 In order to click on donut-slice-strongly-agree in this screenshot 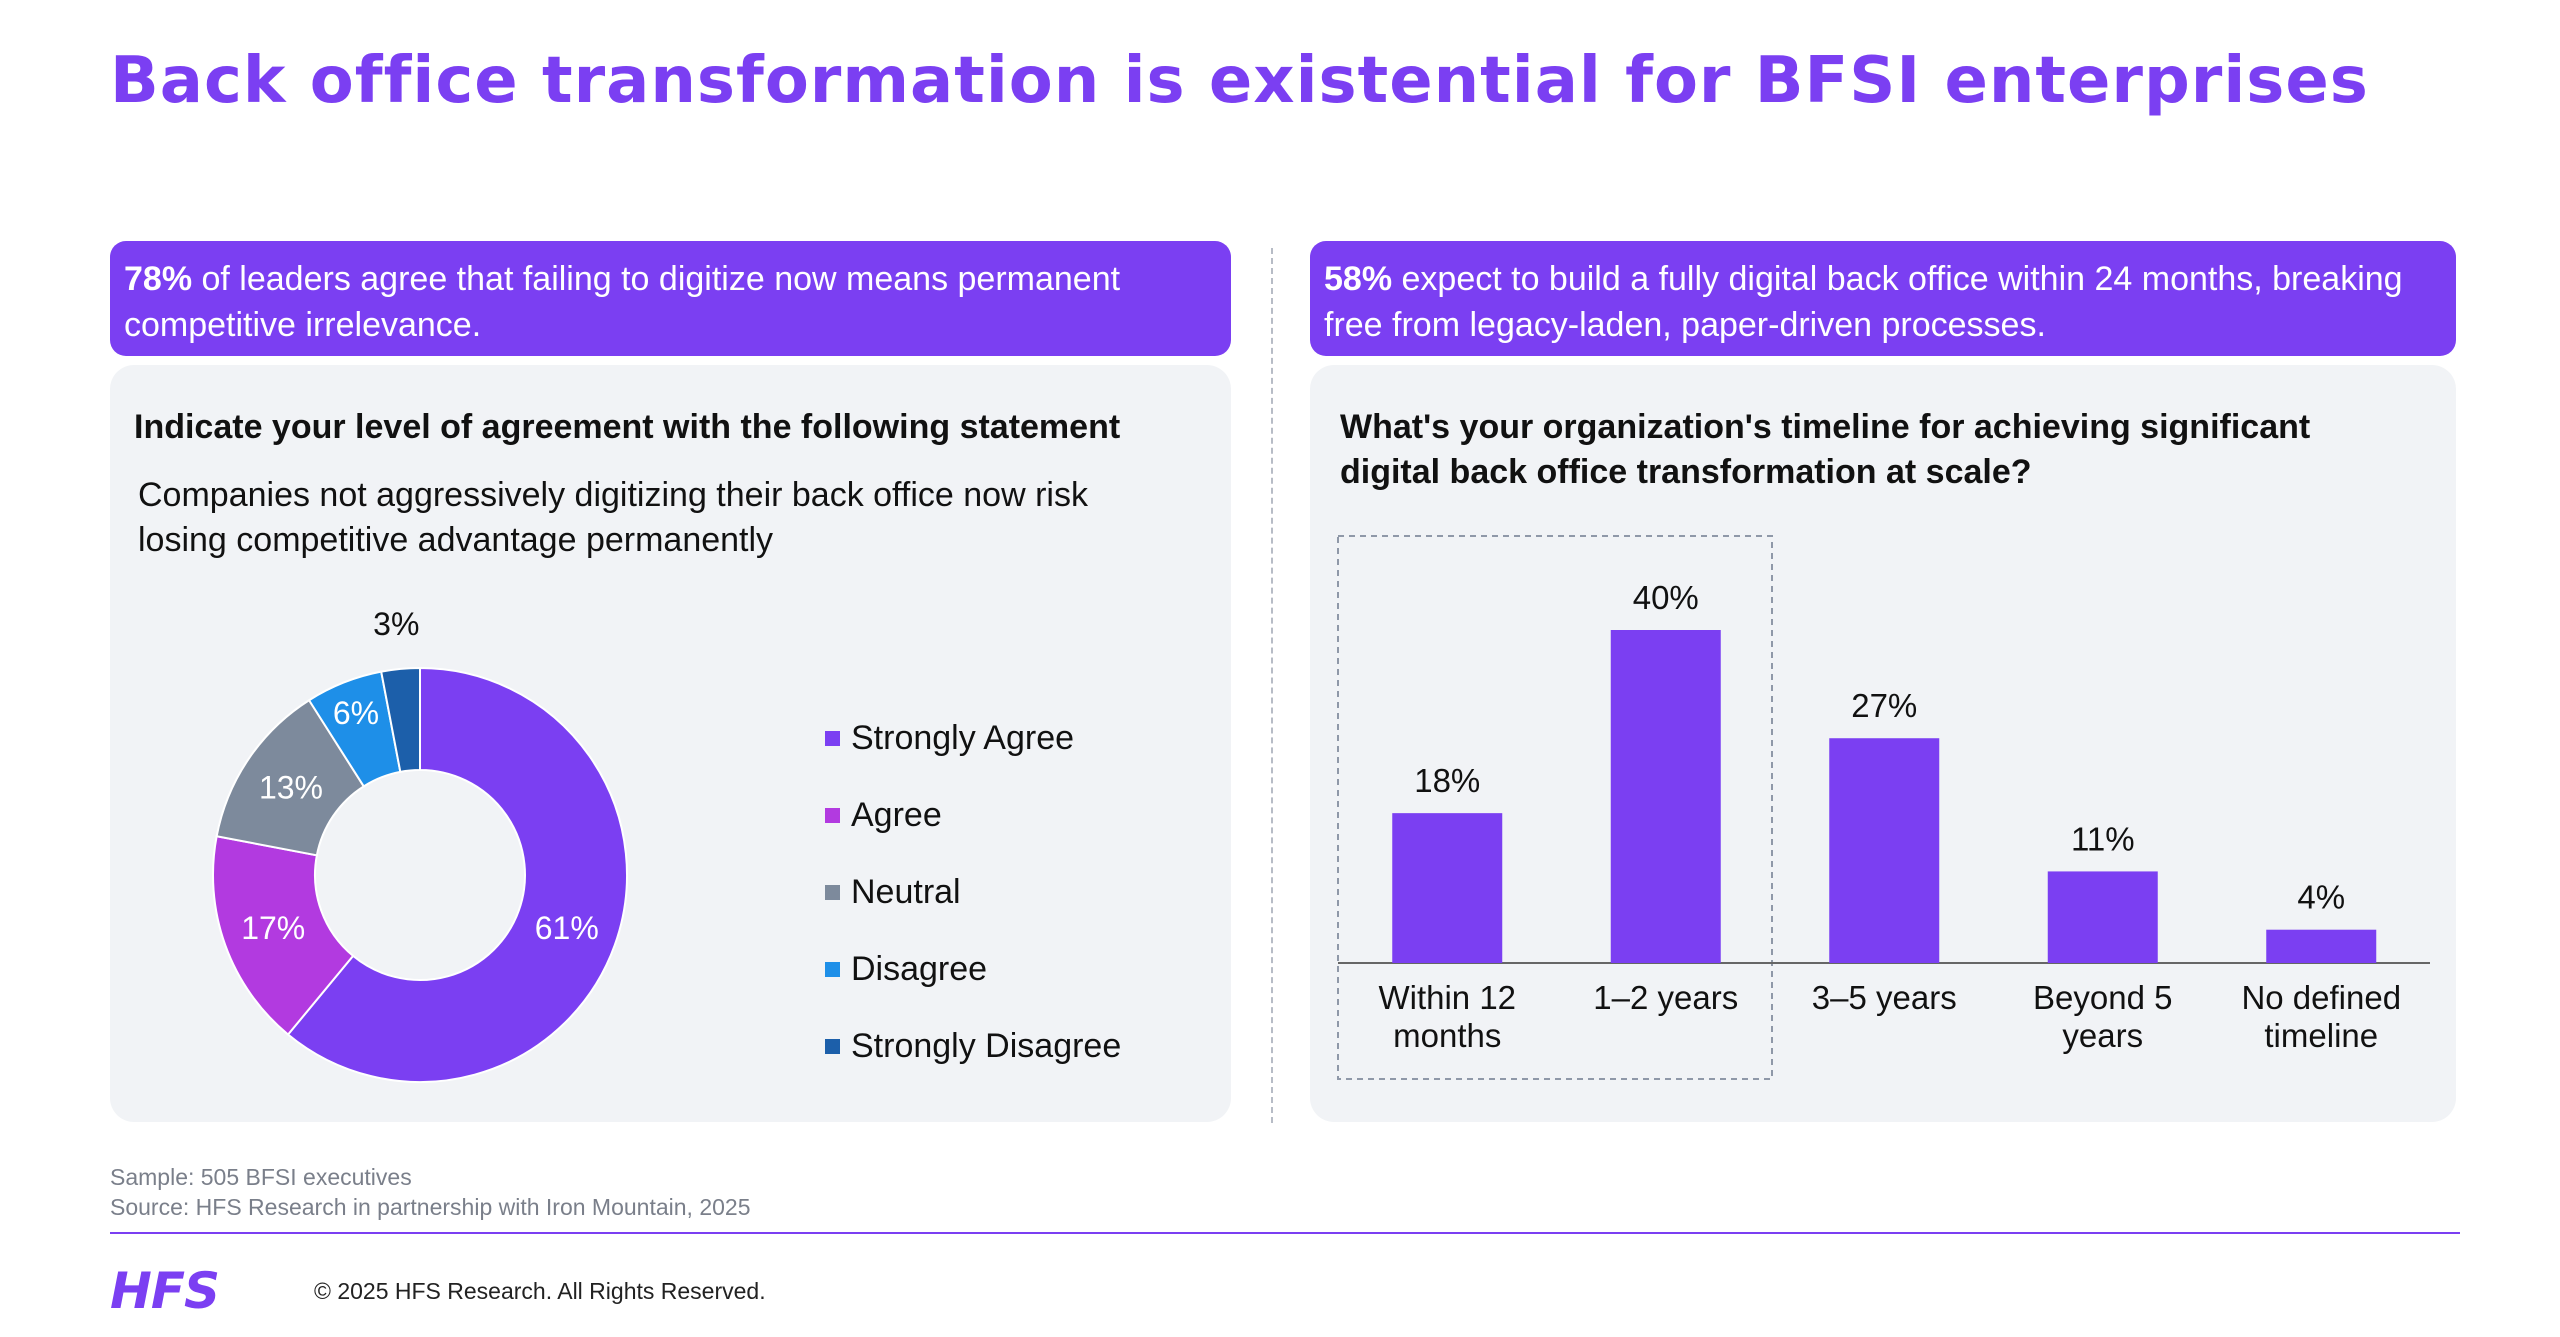, I will do `click(457, 874)`.